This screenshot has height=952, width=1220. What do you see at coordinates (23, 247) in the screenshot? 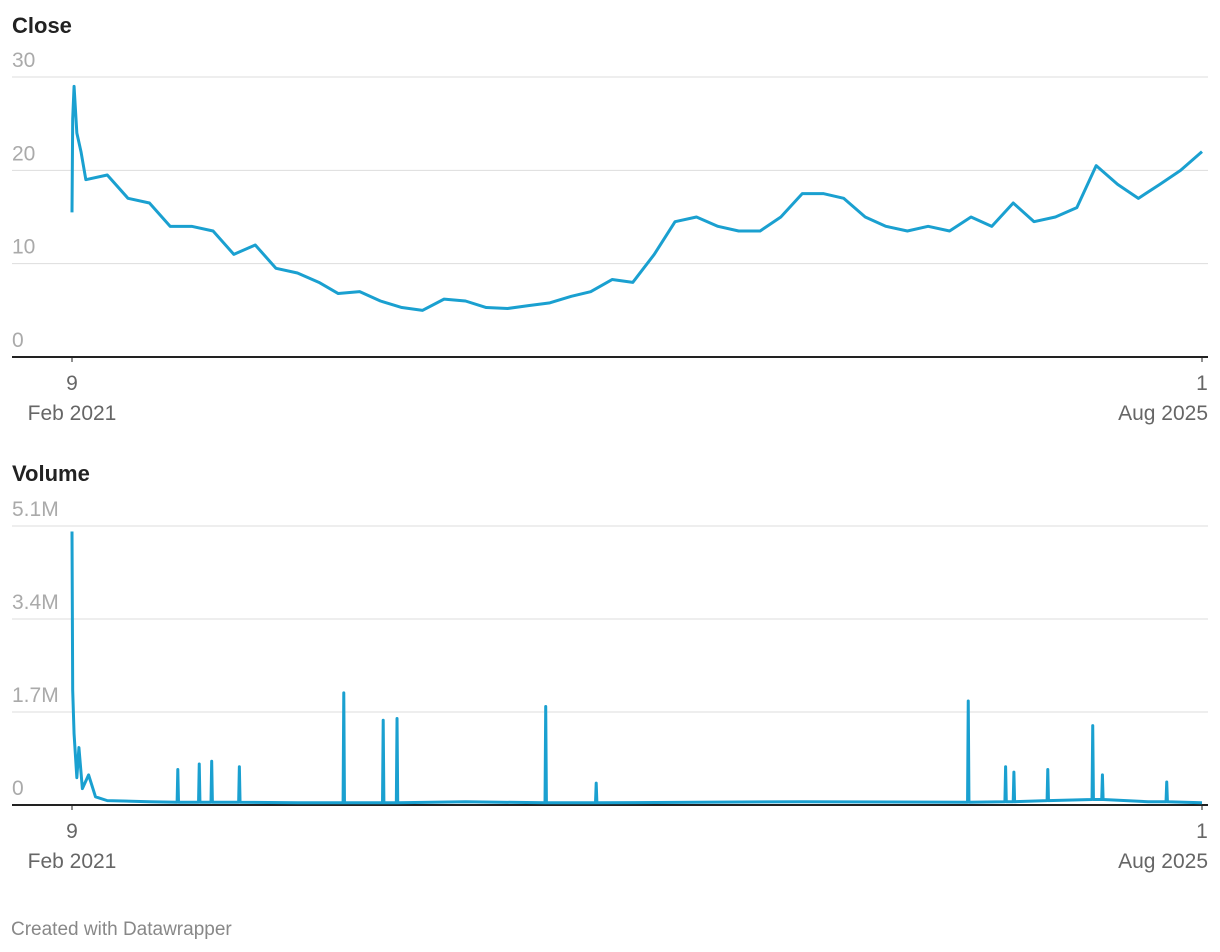
I see `y-tick-label: 10` at bounding box center [23, 247].